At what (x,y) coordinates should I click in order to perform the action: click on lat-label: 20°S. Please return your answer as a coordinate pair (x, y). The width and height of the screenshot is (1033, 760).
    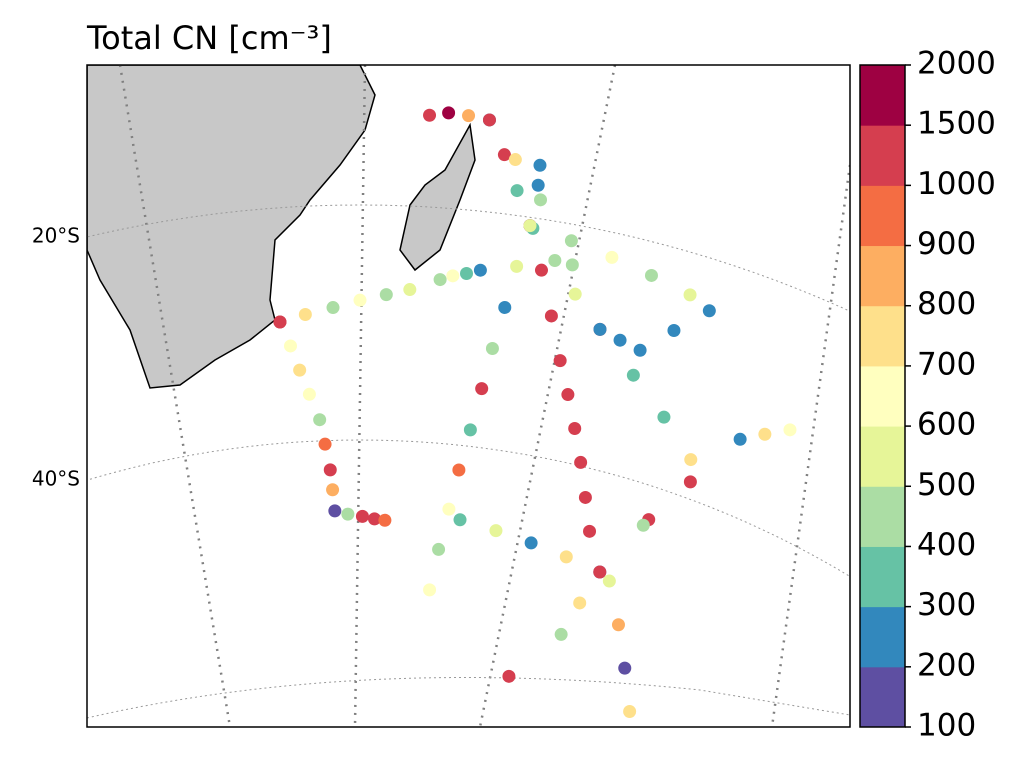
    Looking at the image, I should click on (56, 235).